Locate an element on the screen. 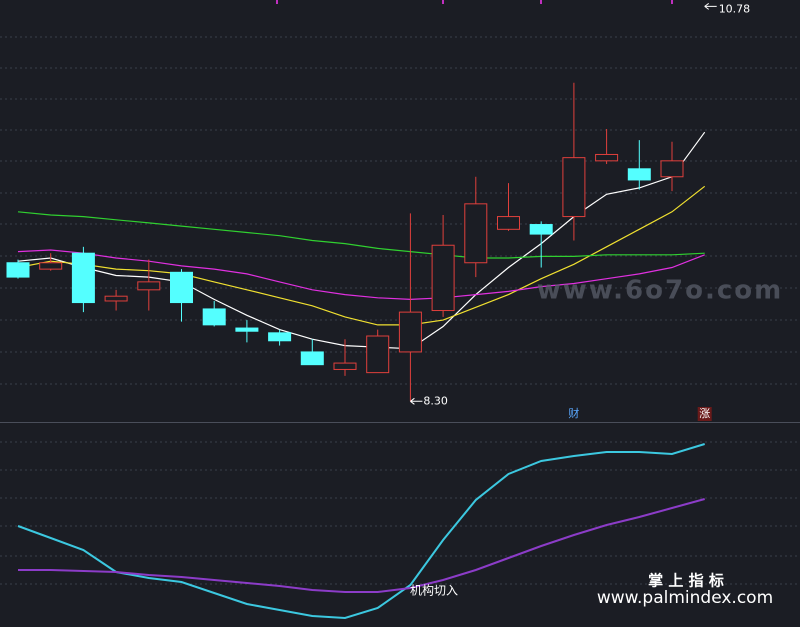  high-label: 10.78 is located at coordinates (735, 8).